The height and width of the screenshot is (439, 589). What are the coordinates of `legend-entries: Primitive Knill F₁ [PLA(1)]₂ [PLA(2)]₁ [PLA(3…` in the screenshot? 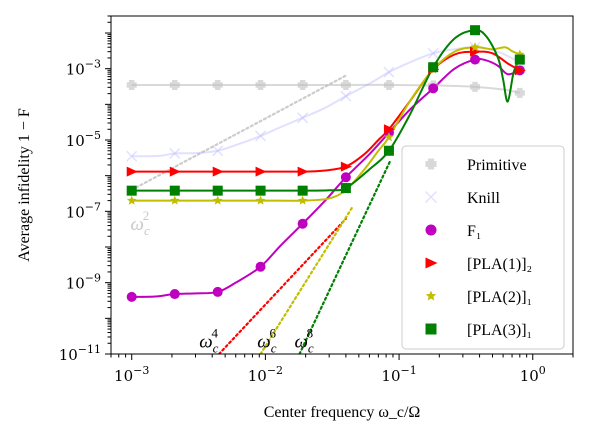 It's located at (478, 248).